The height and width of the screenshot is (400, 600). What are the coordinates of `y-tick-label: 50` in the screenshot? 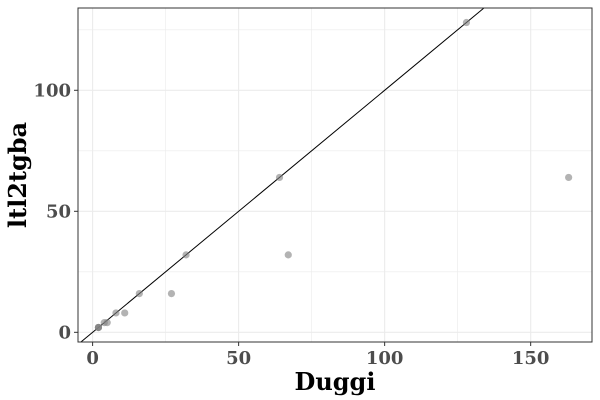 It's located at (58, 211).